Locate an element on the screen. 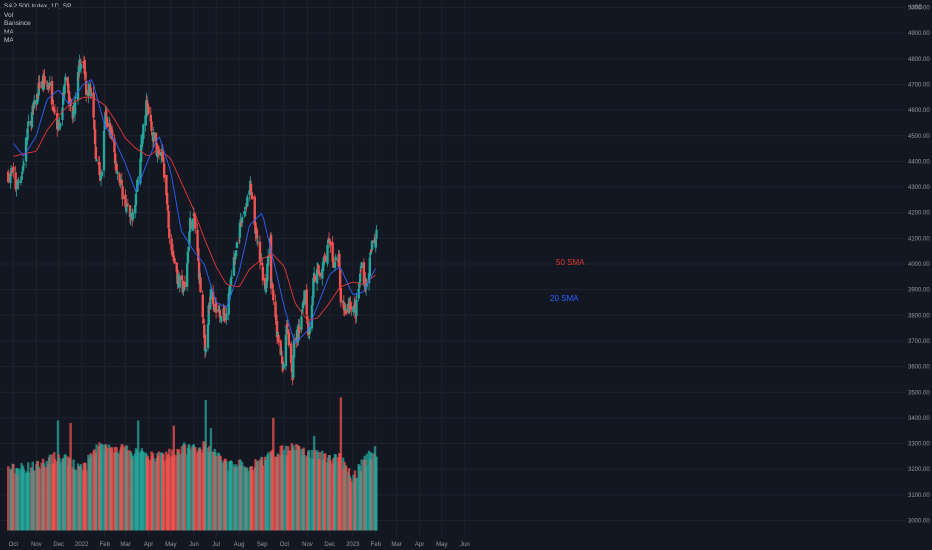 Image resolution: width=932 pixels, height=550 pixels. legend-item-ma-1: MA is located at coordinates (9, 32).